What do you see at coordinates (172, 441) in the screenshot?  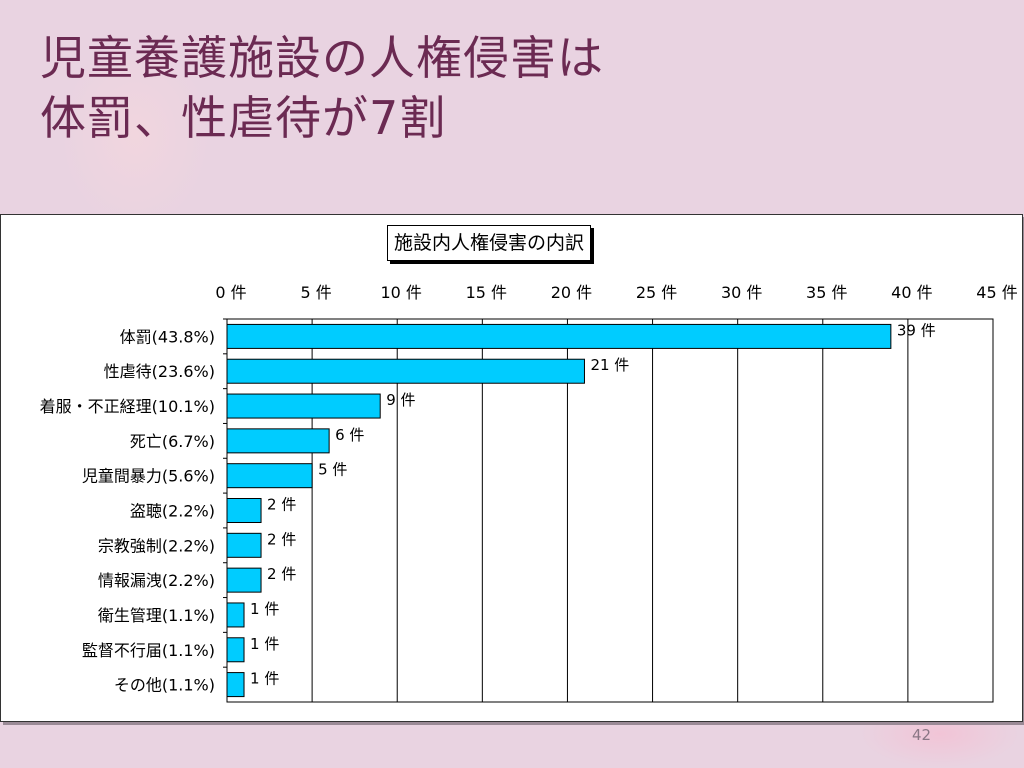 I see `category-label: 死亡(6.7%)` at bounding box center [172, 441].